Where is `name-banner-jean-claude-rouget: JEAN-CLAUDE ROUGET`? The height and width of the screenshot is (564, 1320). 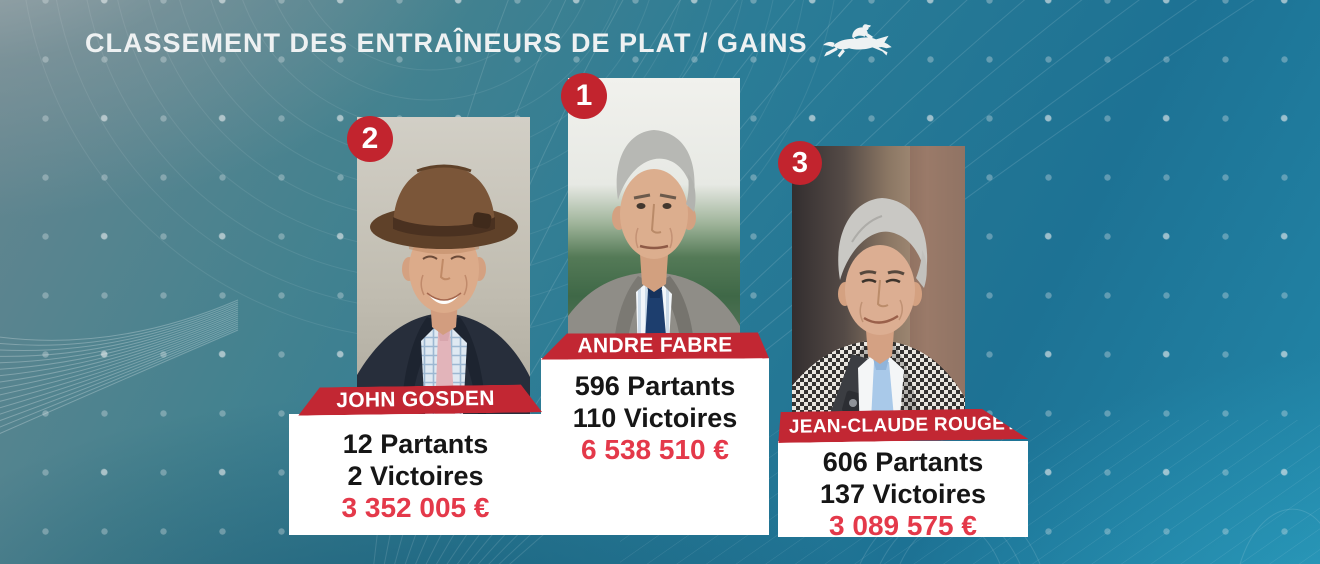
name-banner-jean-claude-rouget: JEAN-CLAUDE ROUGET is located at coordinates (903, 425).